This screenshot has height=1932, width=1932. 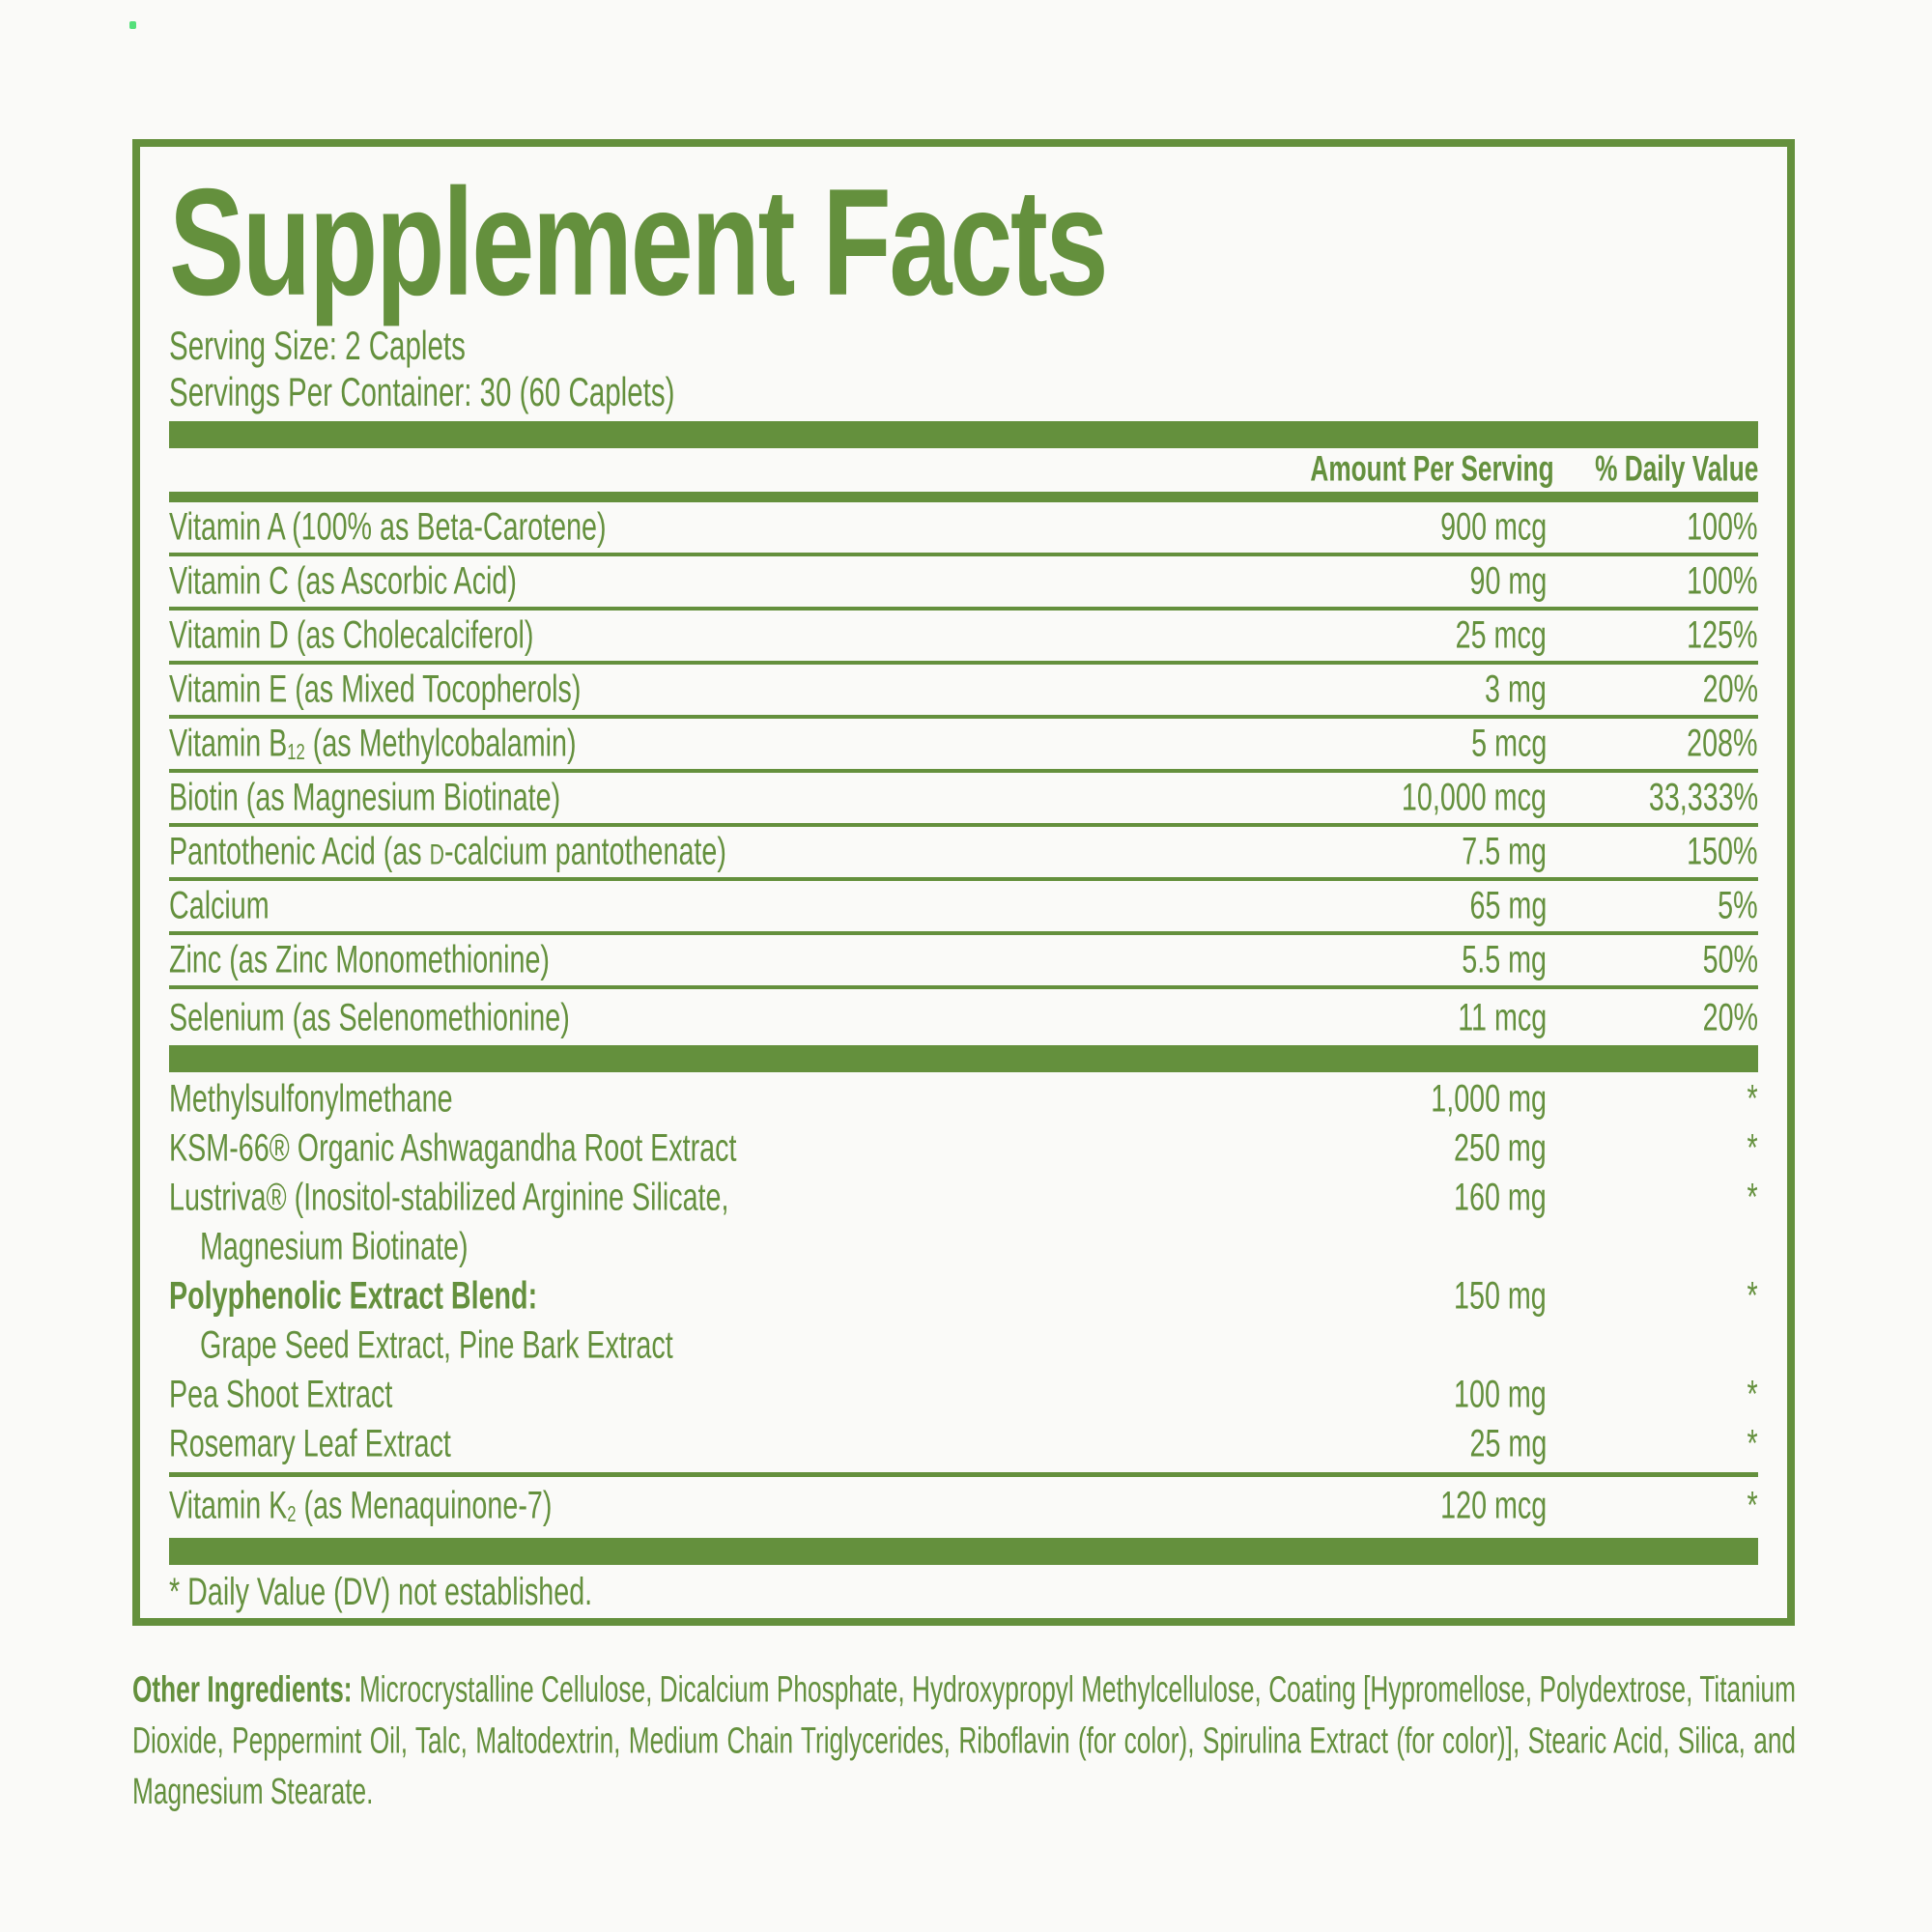 I want to click on row-blend-components: Grape Seed Extract, Pine Bark Extract, so click(x=963, y=1348).